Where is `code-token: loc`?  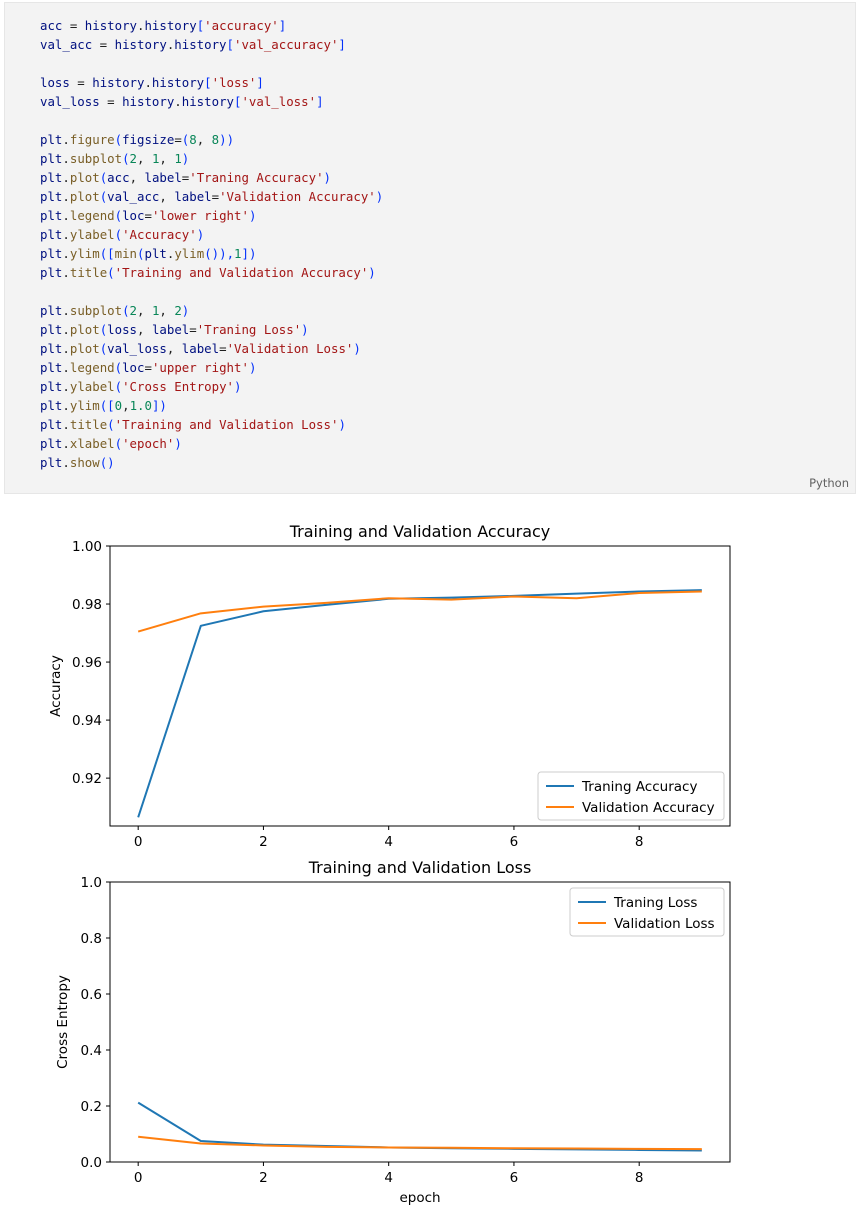 code-token: loc is located at coordinates (133, 215).